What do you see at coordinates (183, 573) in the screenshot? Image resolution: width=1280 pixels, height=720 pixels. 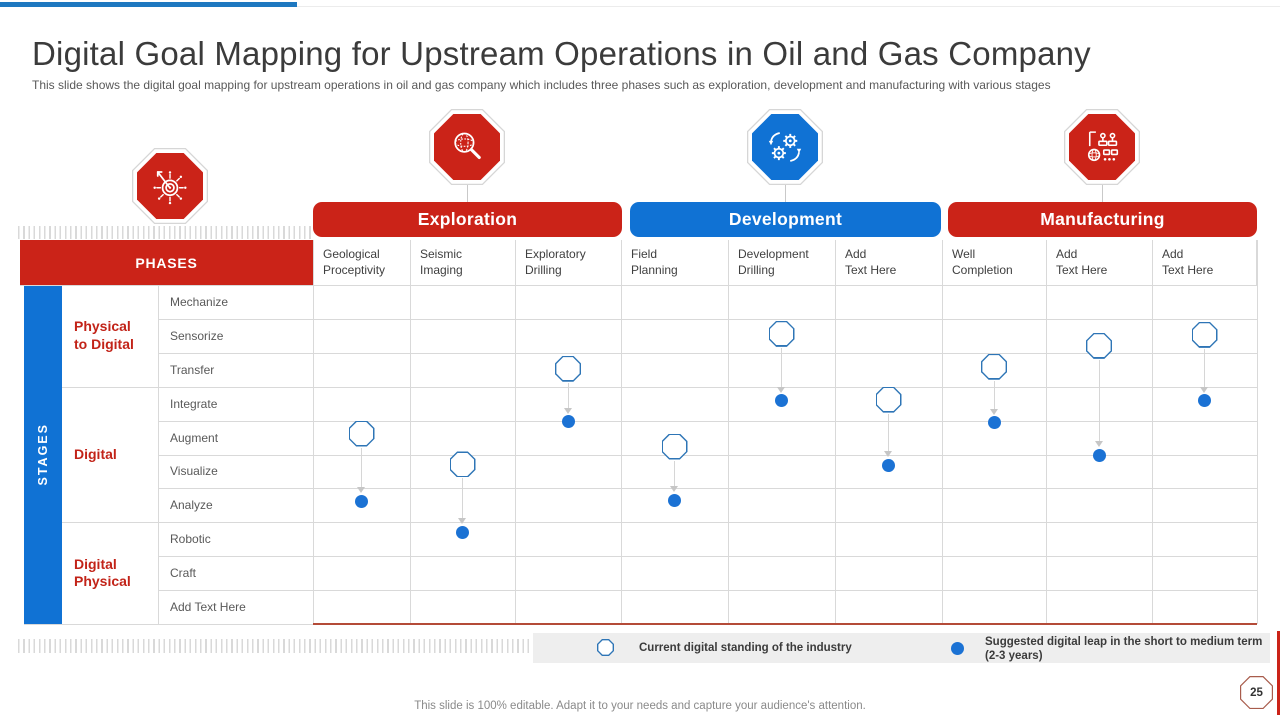 I see `stage-row-label: Craft` at bounding box center [183, 573].